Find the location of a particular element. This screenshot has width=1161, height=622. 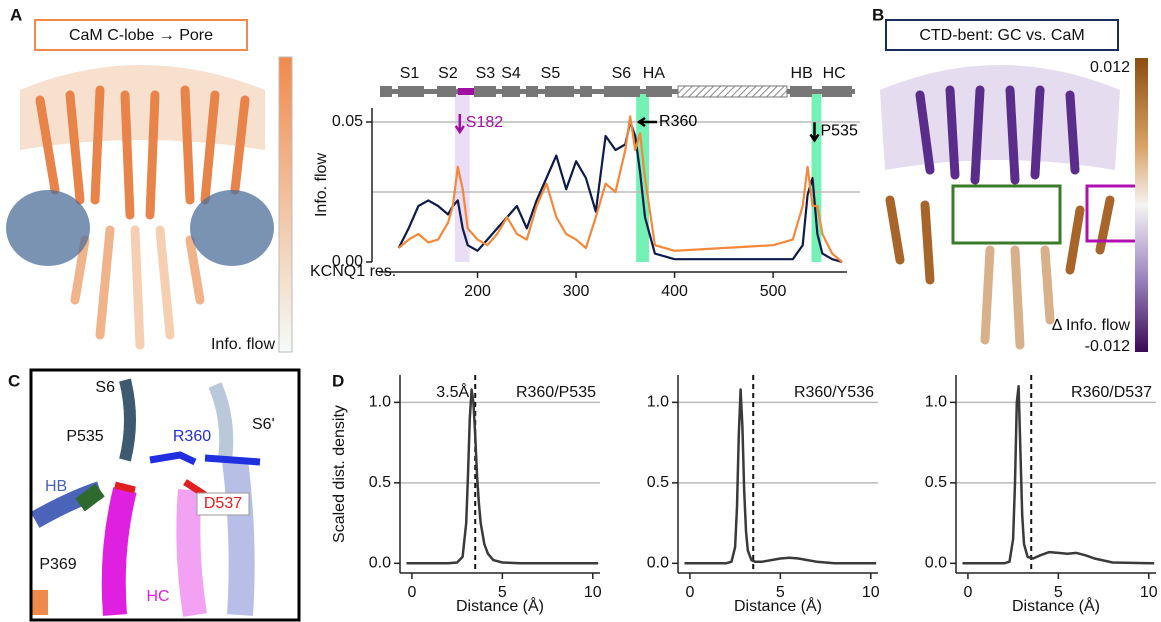

chart-title: R360/Y536 is located at coordinates (834, 392).